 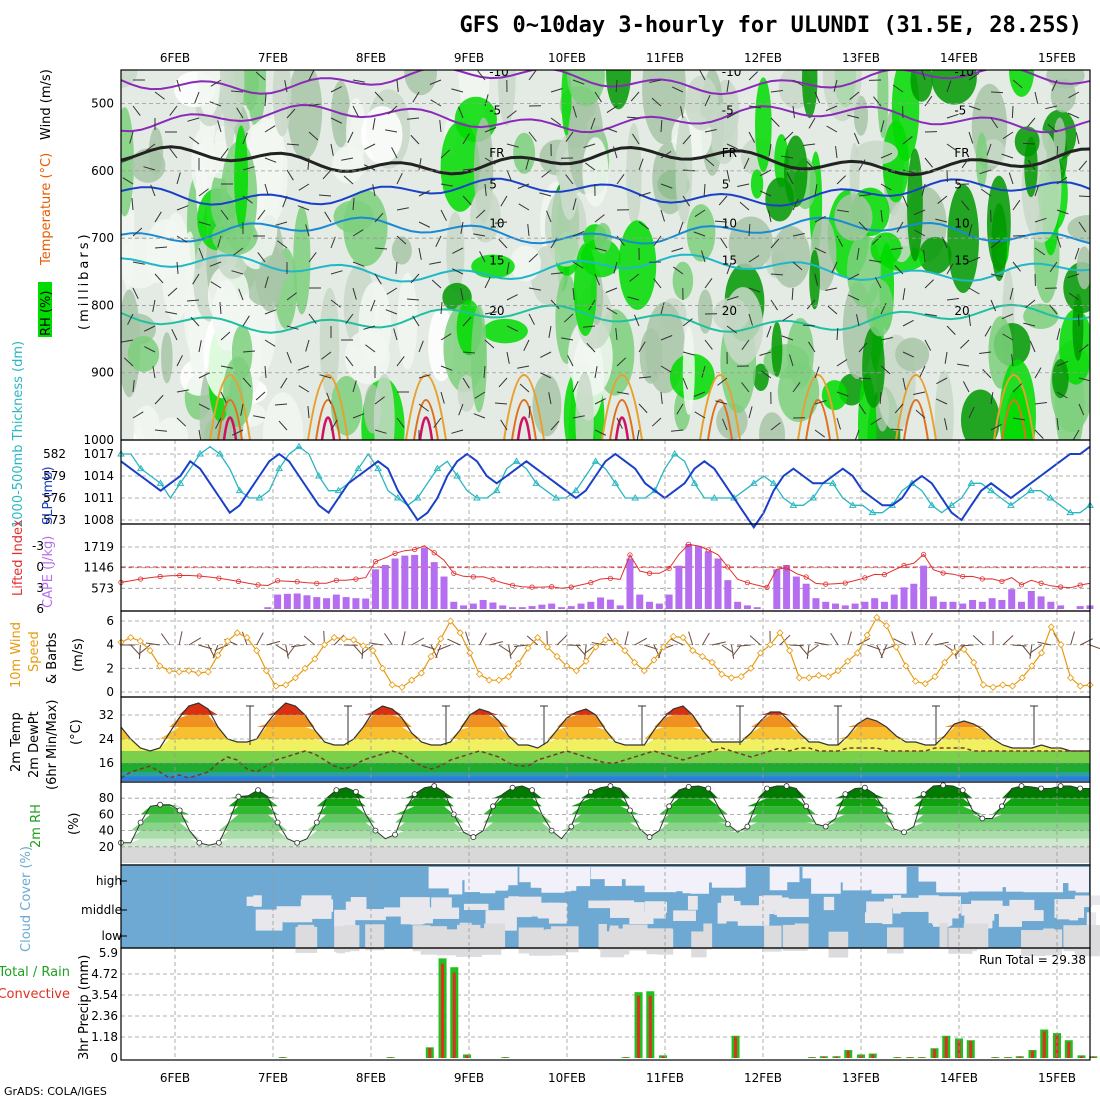 I want to click on warm-contour, so click(x=1096, y=407).